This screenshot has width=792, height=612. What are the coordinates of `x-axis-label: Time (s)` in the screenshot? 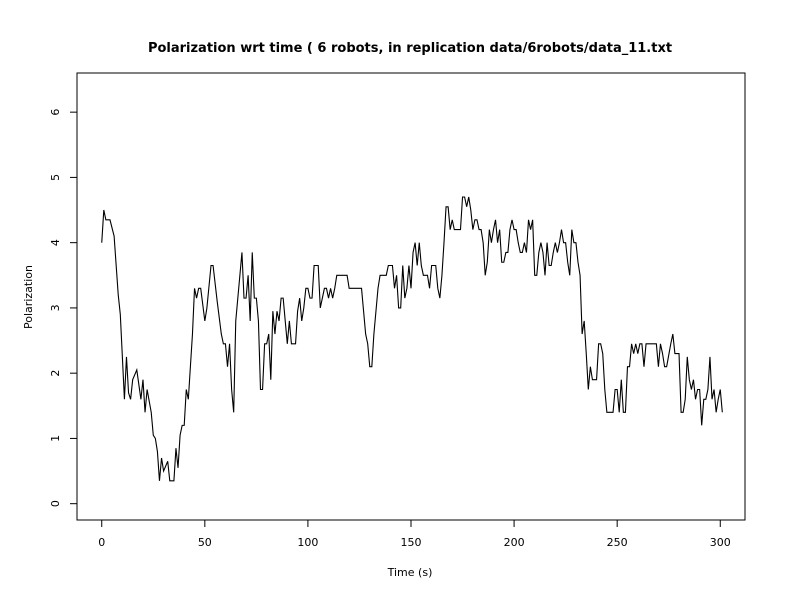 It's located at (410, 572).